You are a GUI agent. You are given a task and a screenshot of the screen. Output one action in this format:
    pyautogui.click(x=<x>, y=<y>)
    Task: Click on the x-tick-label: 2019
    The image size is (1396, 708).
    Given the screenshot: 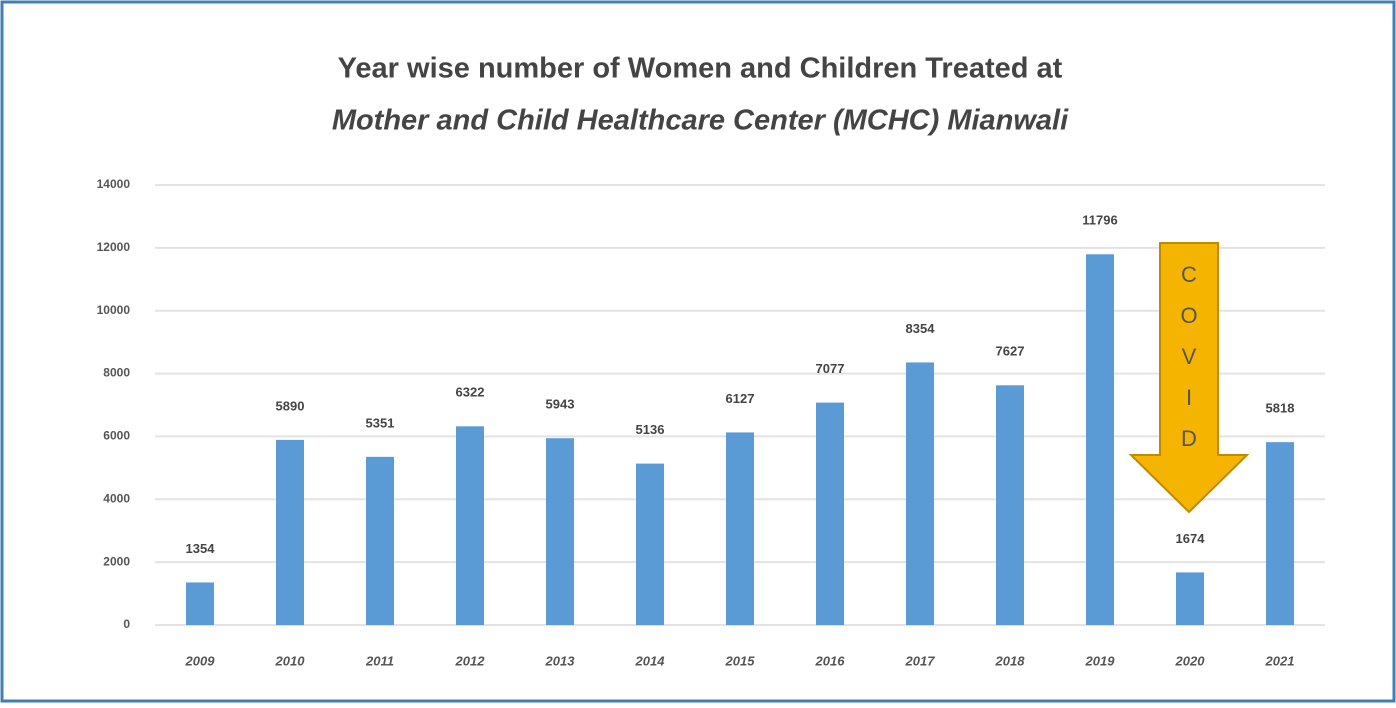 What is the action you would take?
    pyautogui.click(x=1100, y=660)
    